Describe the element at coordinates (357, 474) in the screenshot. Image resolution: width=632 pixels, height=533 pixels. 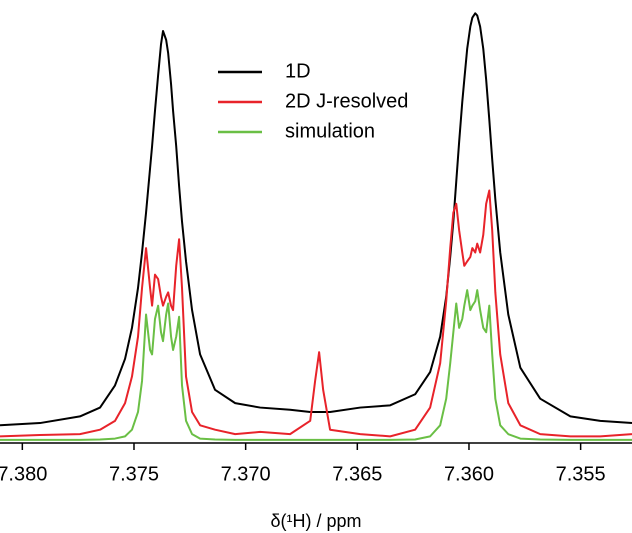
I see `x-tick-label: 7.365` at that location.